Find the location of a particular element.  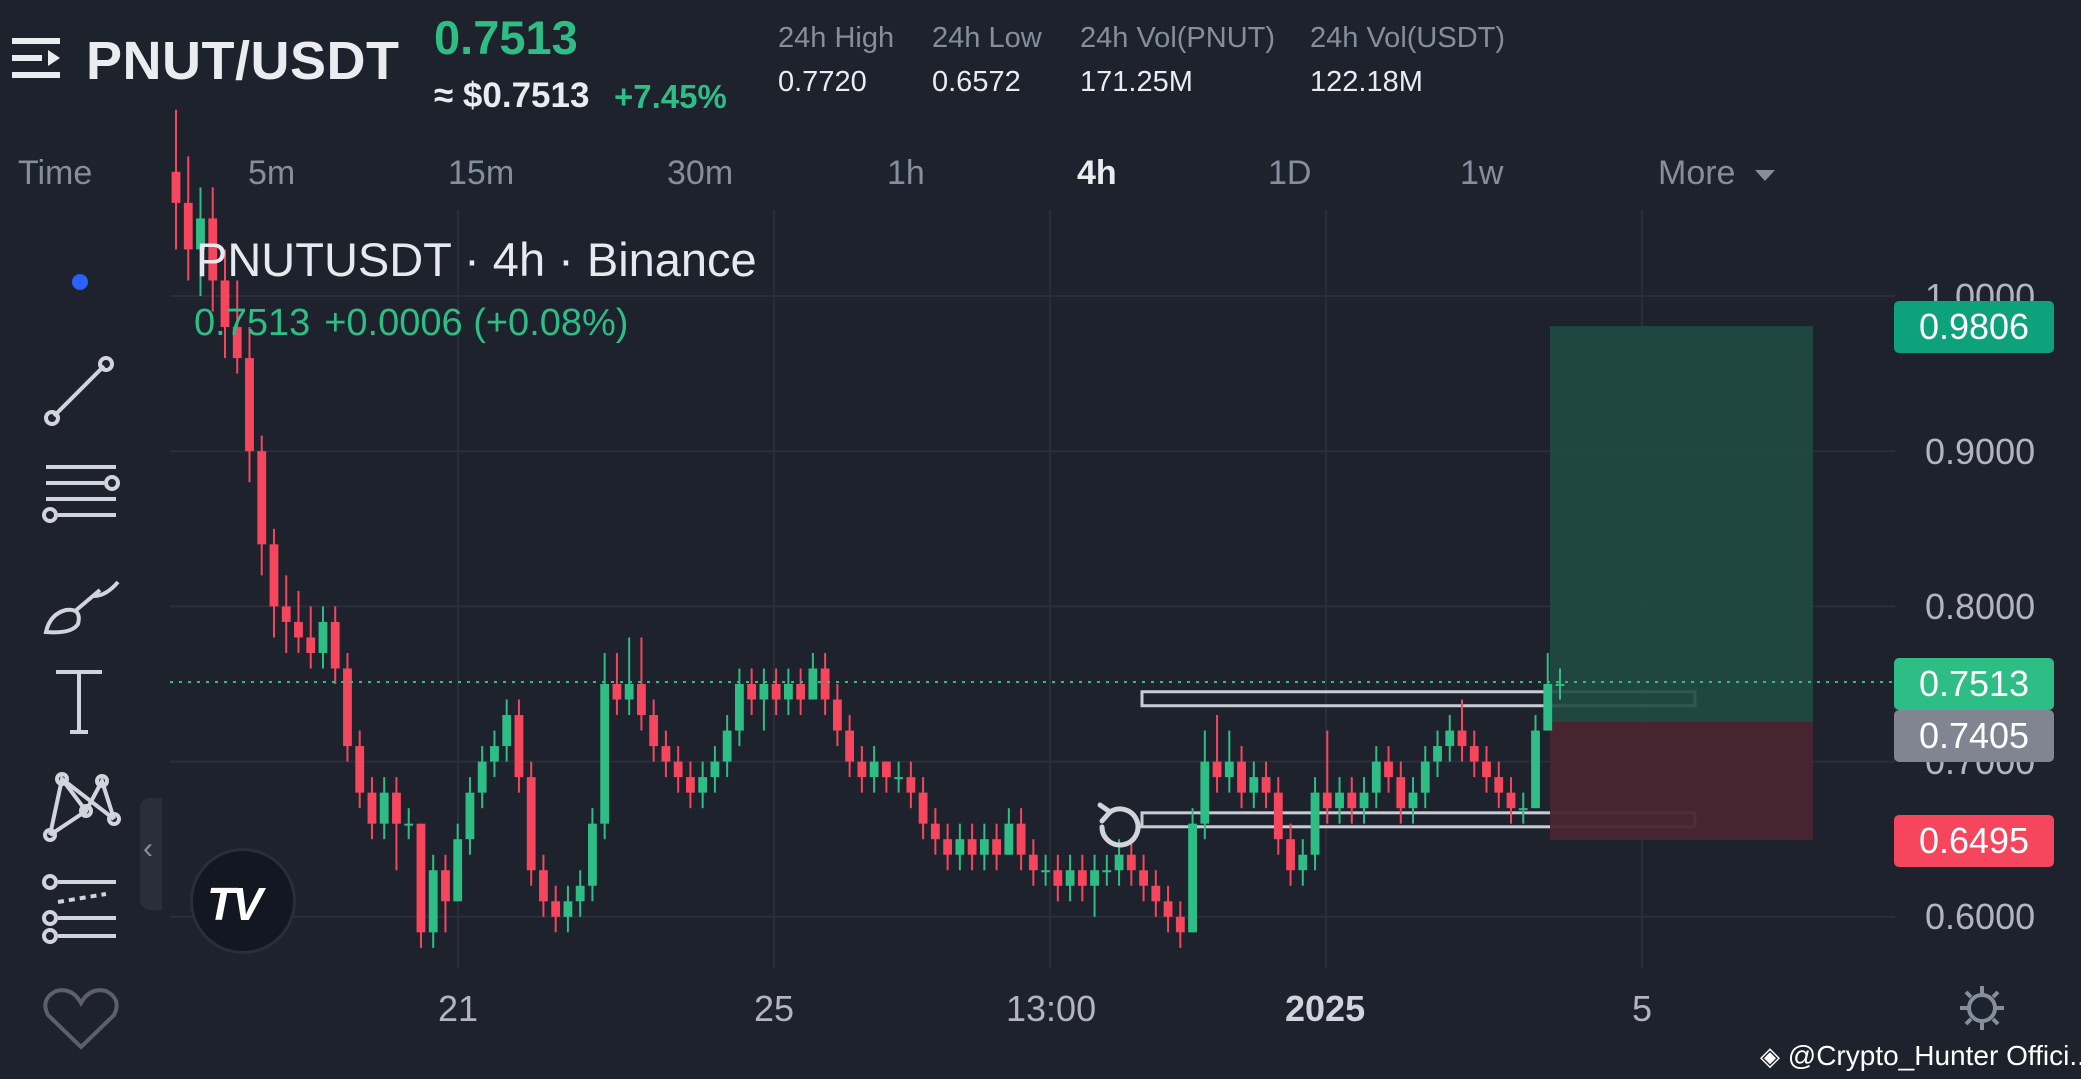

pair-title: PNUT/USDT is located at coordinates (243, 61).